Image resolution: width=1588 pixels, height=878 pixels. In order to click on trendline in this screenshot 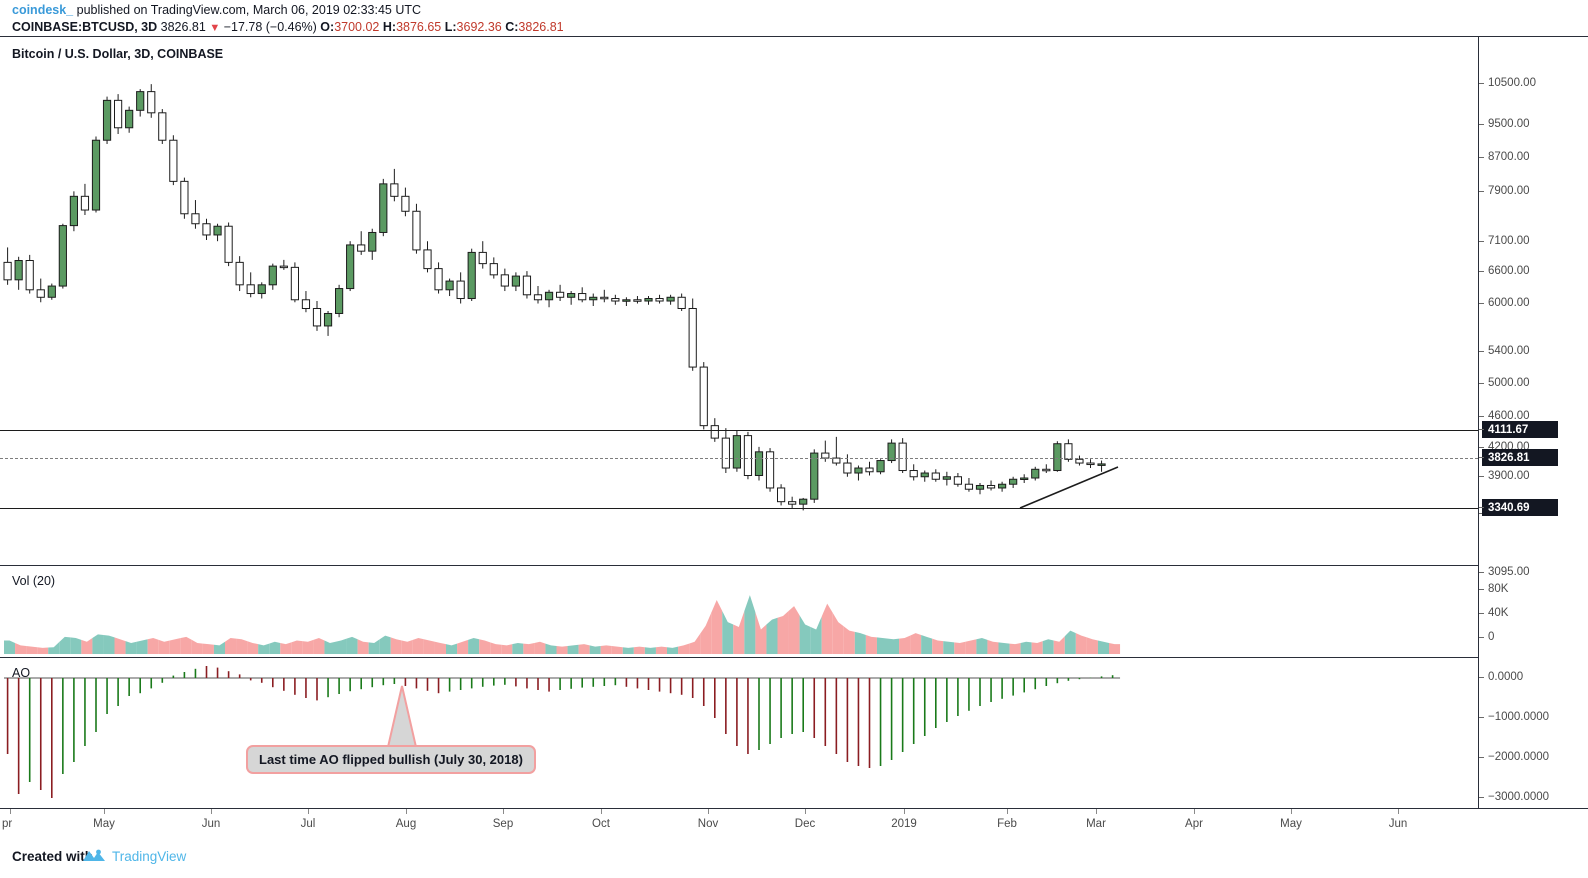, I will do `click(1069, 487)`.